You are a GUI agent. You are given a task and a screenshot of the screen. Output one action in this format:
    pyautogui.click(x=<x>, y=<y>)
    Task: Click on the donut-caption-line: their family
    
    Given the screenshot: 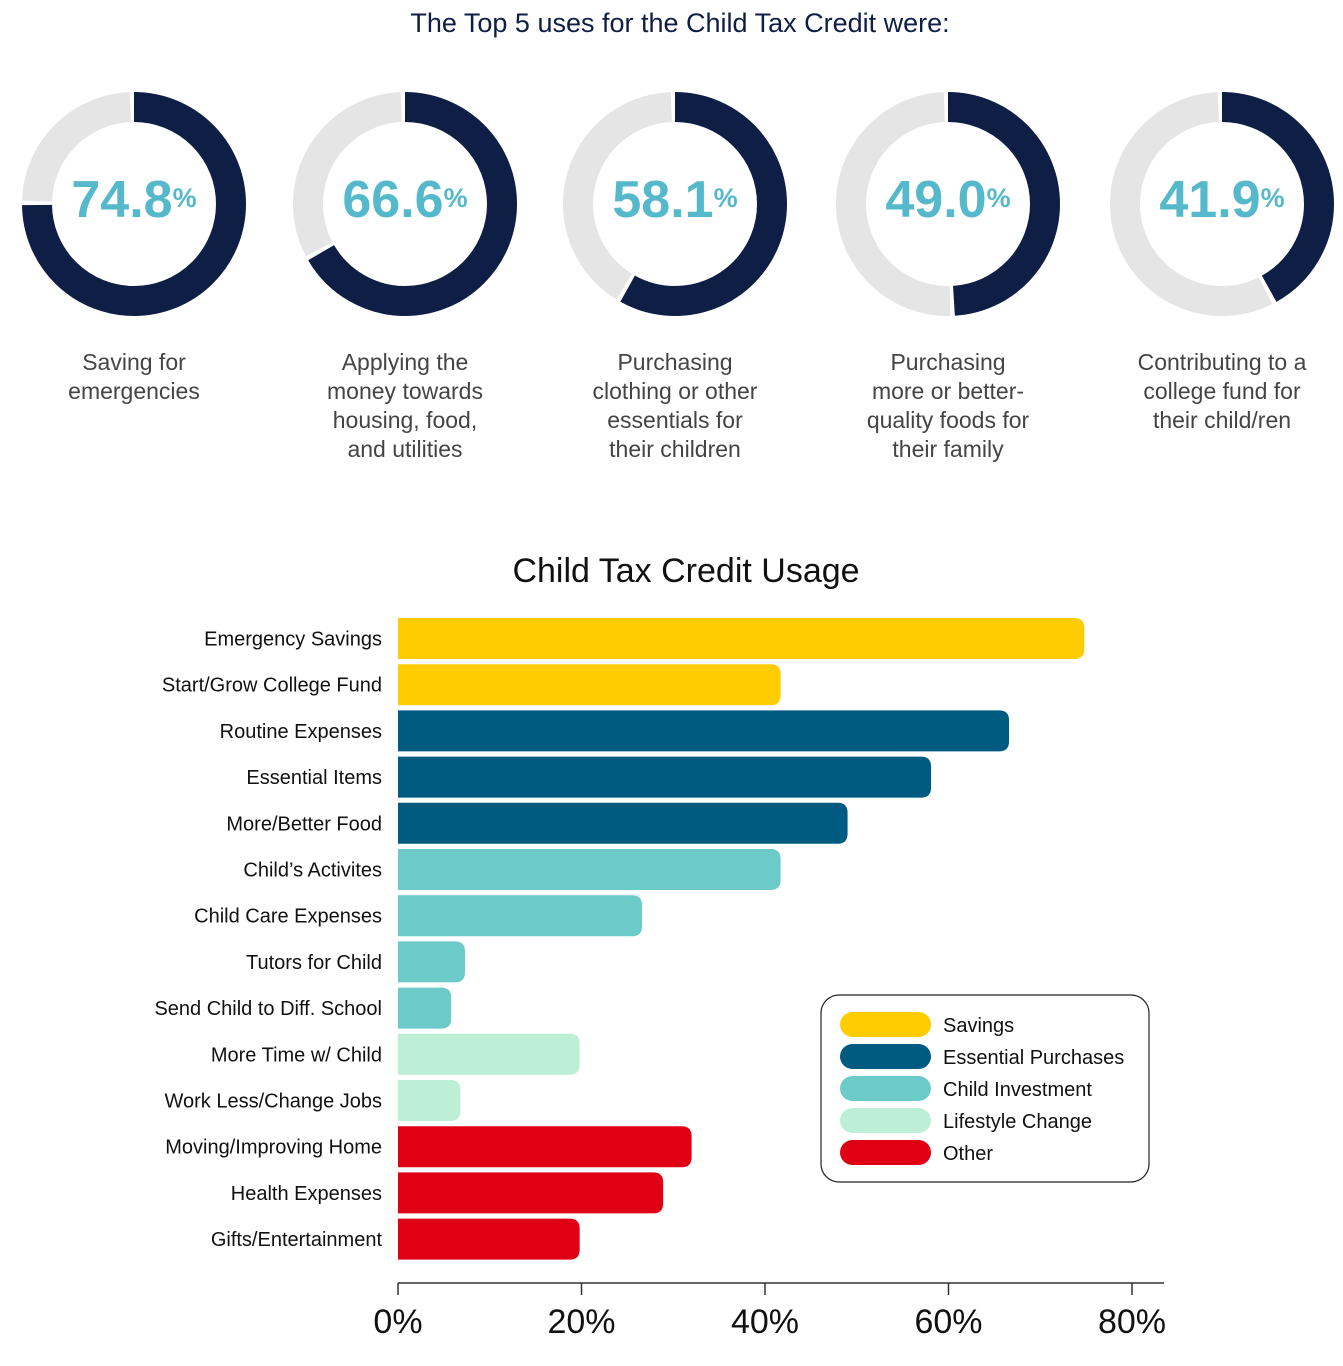 What is the action you would take?
    pyautogui.click(x=948, y=449)
    